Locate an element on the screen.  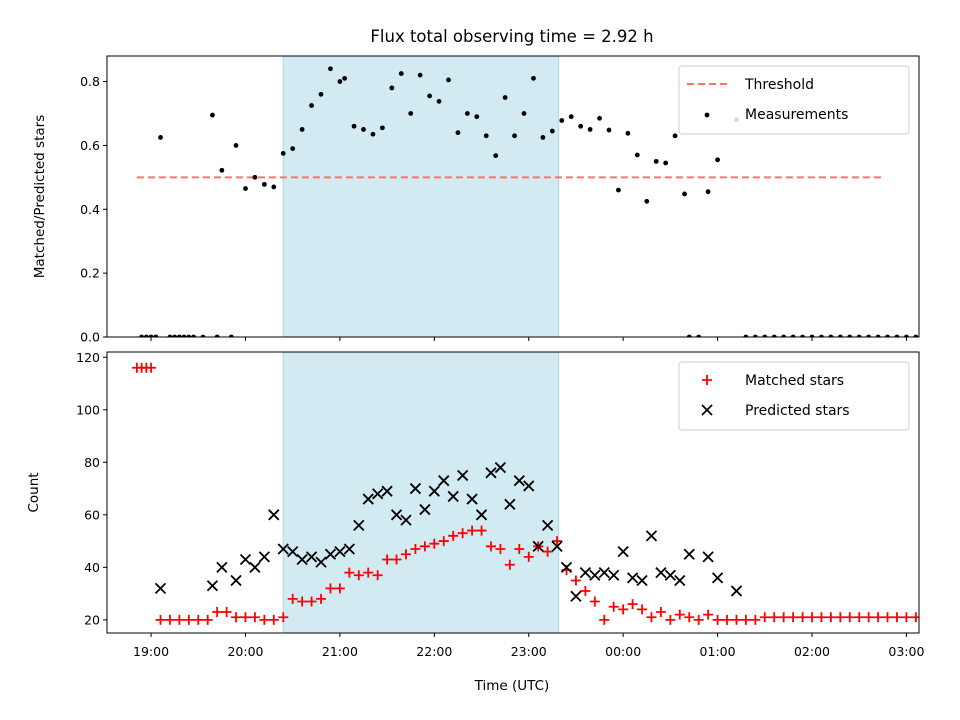
legend-label: Threshold is located at coordinates (779, 85).